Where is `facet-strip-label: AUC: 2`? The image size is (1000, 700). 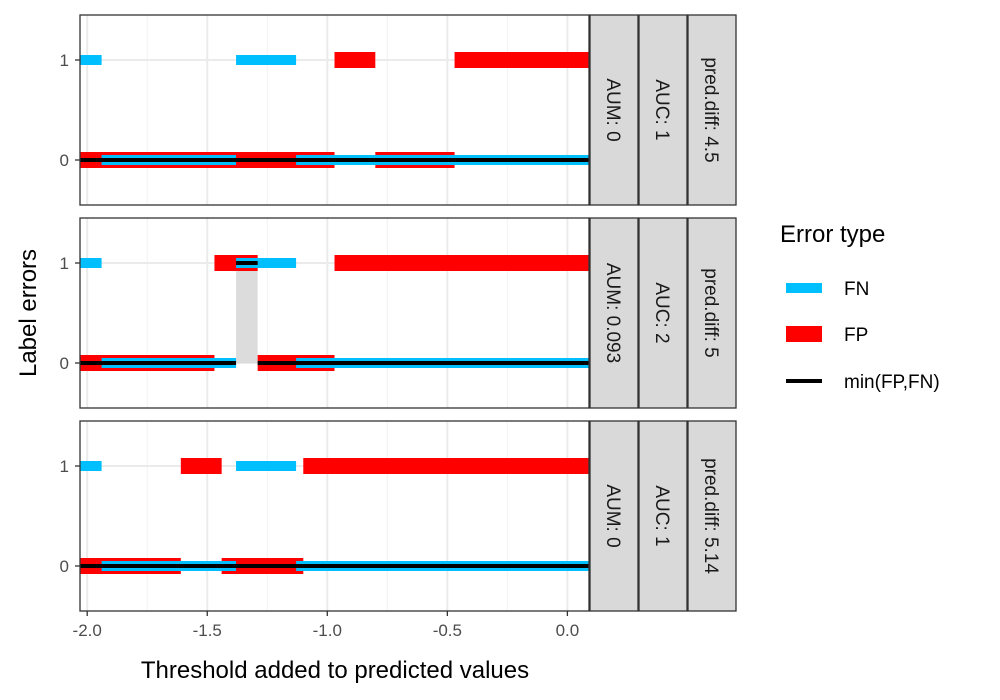
facet-strip-label: AUC: 2 is located at coordinates (661, 312).